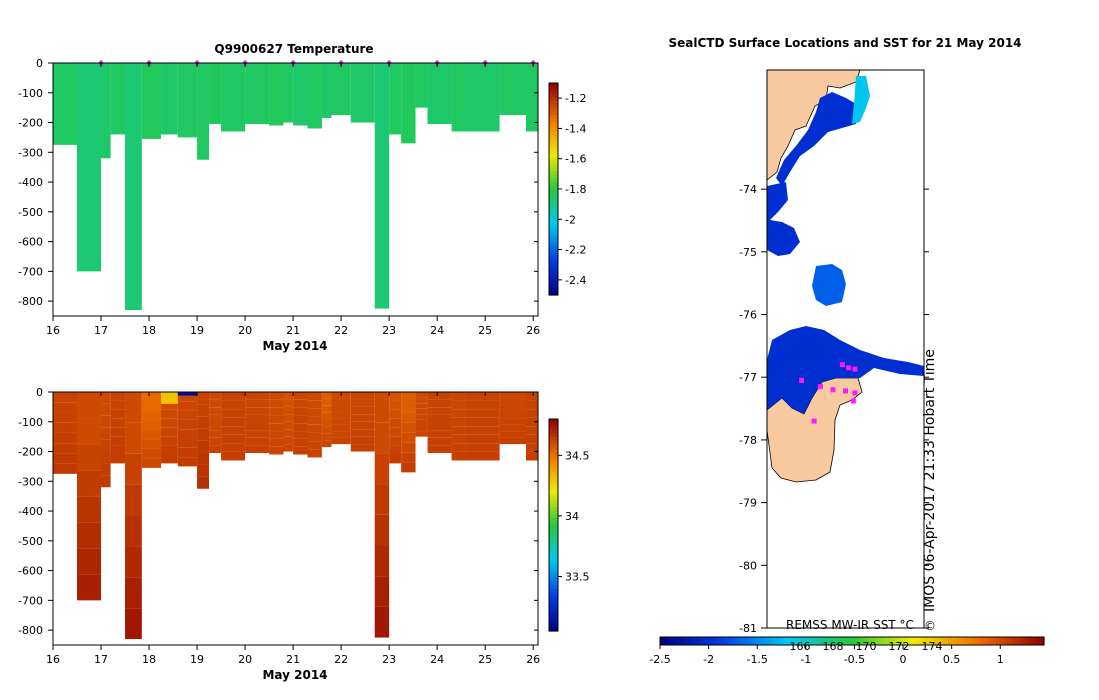  I want to click on map-y-tick-label-6: -80, so click(748, 565).